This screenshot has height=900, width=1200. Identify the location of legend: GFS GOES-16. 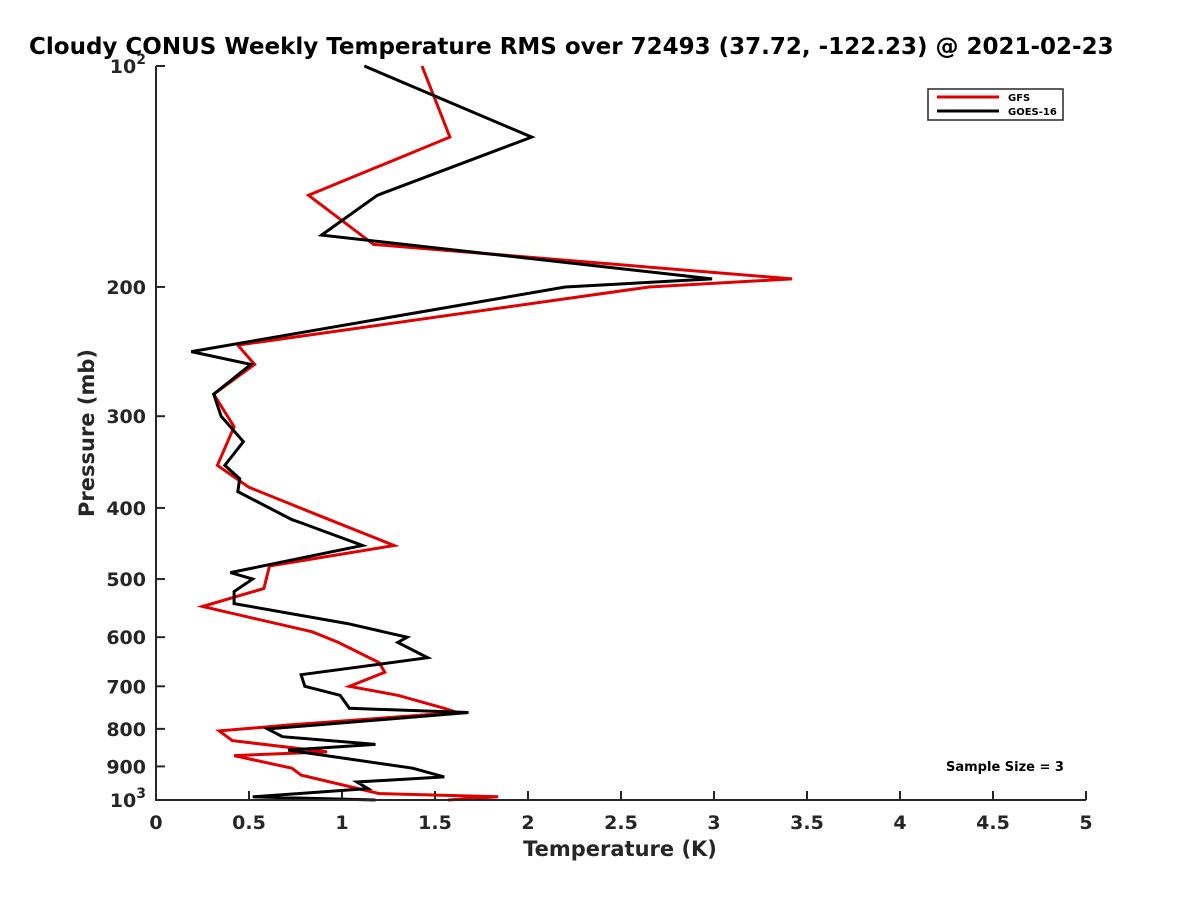
(995, 104).